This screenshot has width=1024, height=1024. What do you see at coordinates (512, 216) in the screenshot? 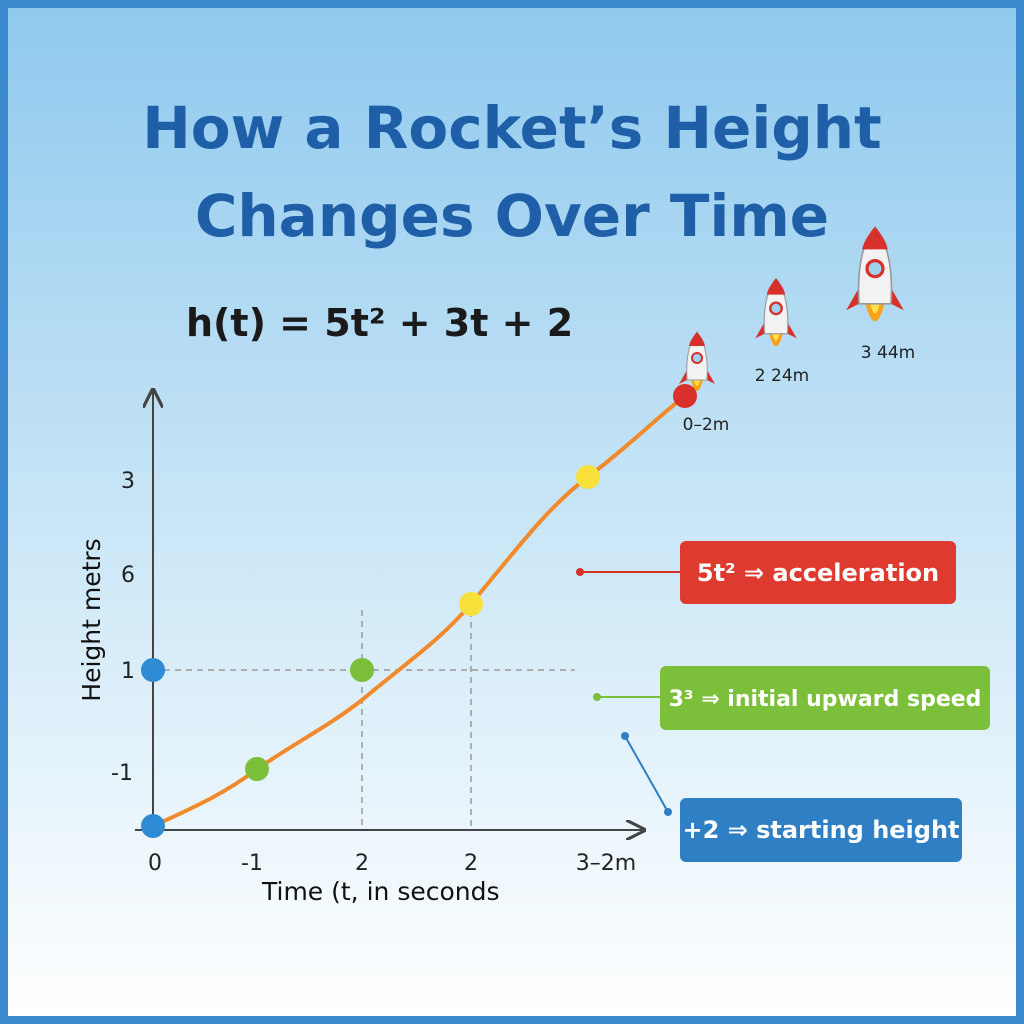
I see `title: Changes Over Time` at bounding box center [512, 216].